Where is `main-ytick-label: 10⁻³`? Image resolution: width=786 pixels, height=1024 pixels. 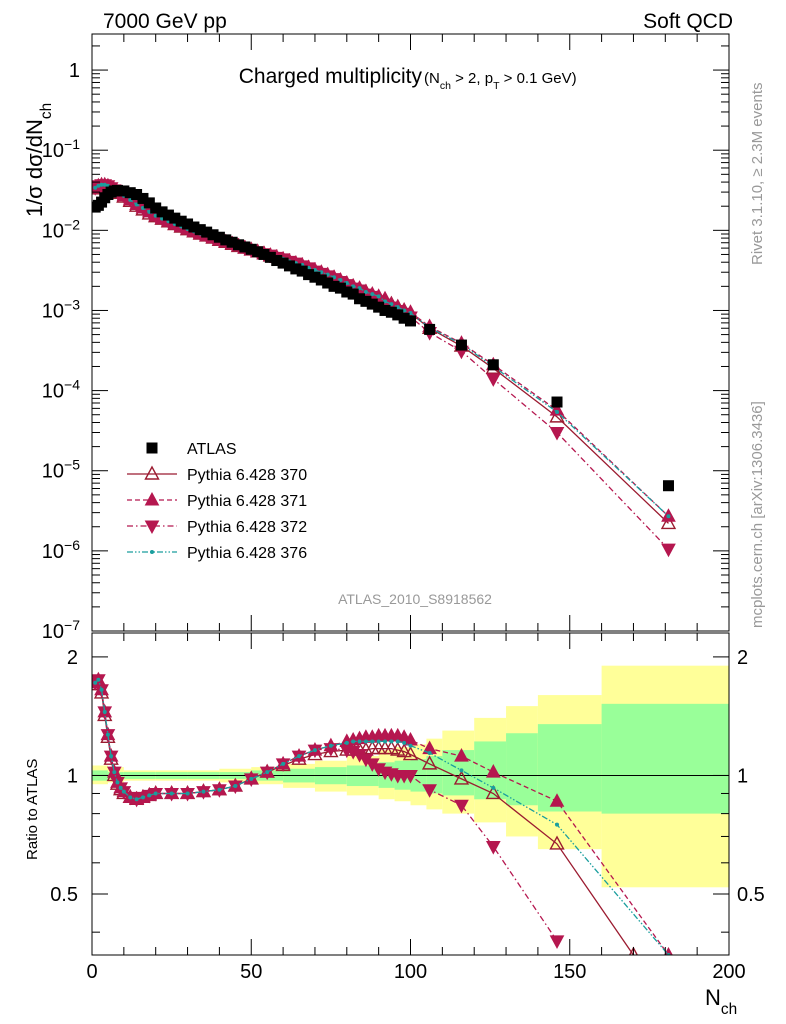 main-ytick-label: 10⁻³ is located at coordinates (61, 309).